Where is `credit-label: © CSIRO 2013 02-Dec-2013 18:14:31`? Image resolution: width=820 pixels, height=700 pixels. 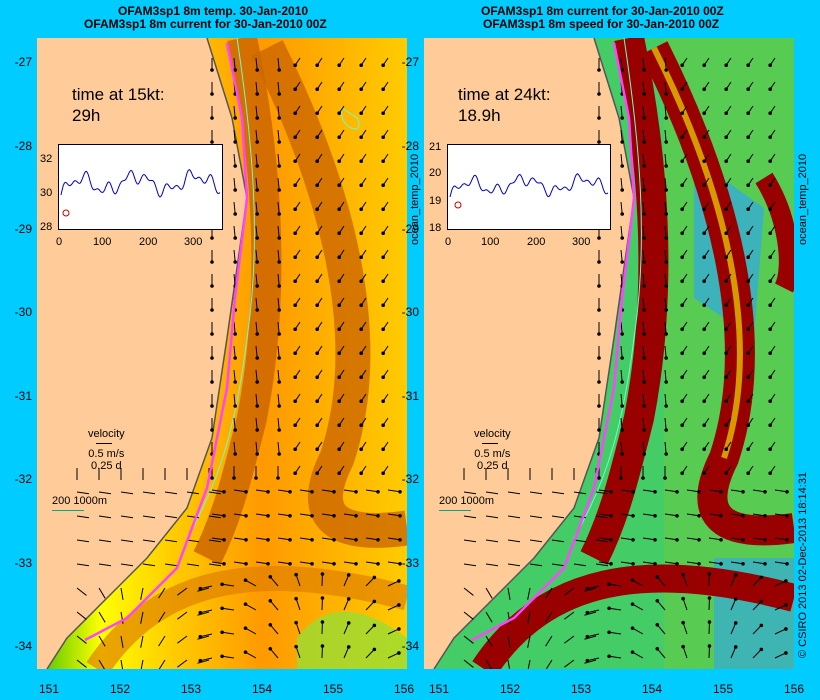 credit-label: © CSIRO 2013 02-Dec-2013 18:14:31 is located at coordinates (803, 564).